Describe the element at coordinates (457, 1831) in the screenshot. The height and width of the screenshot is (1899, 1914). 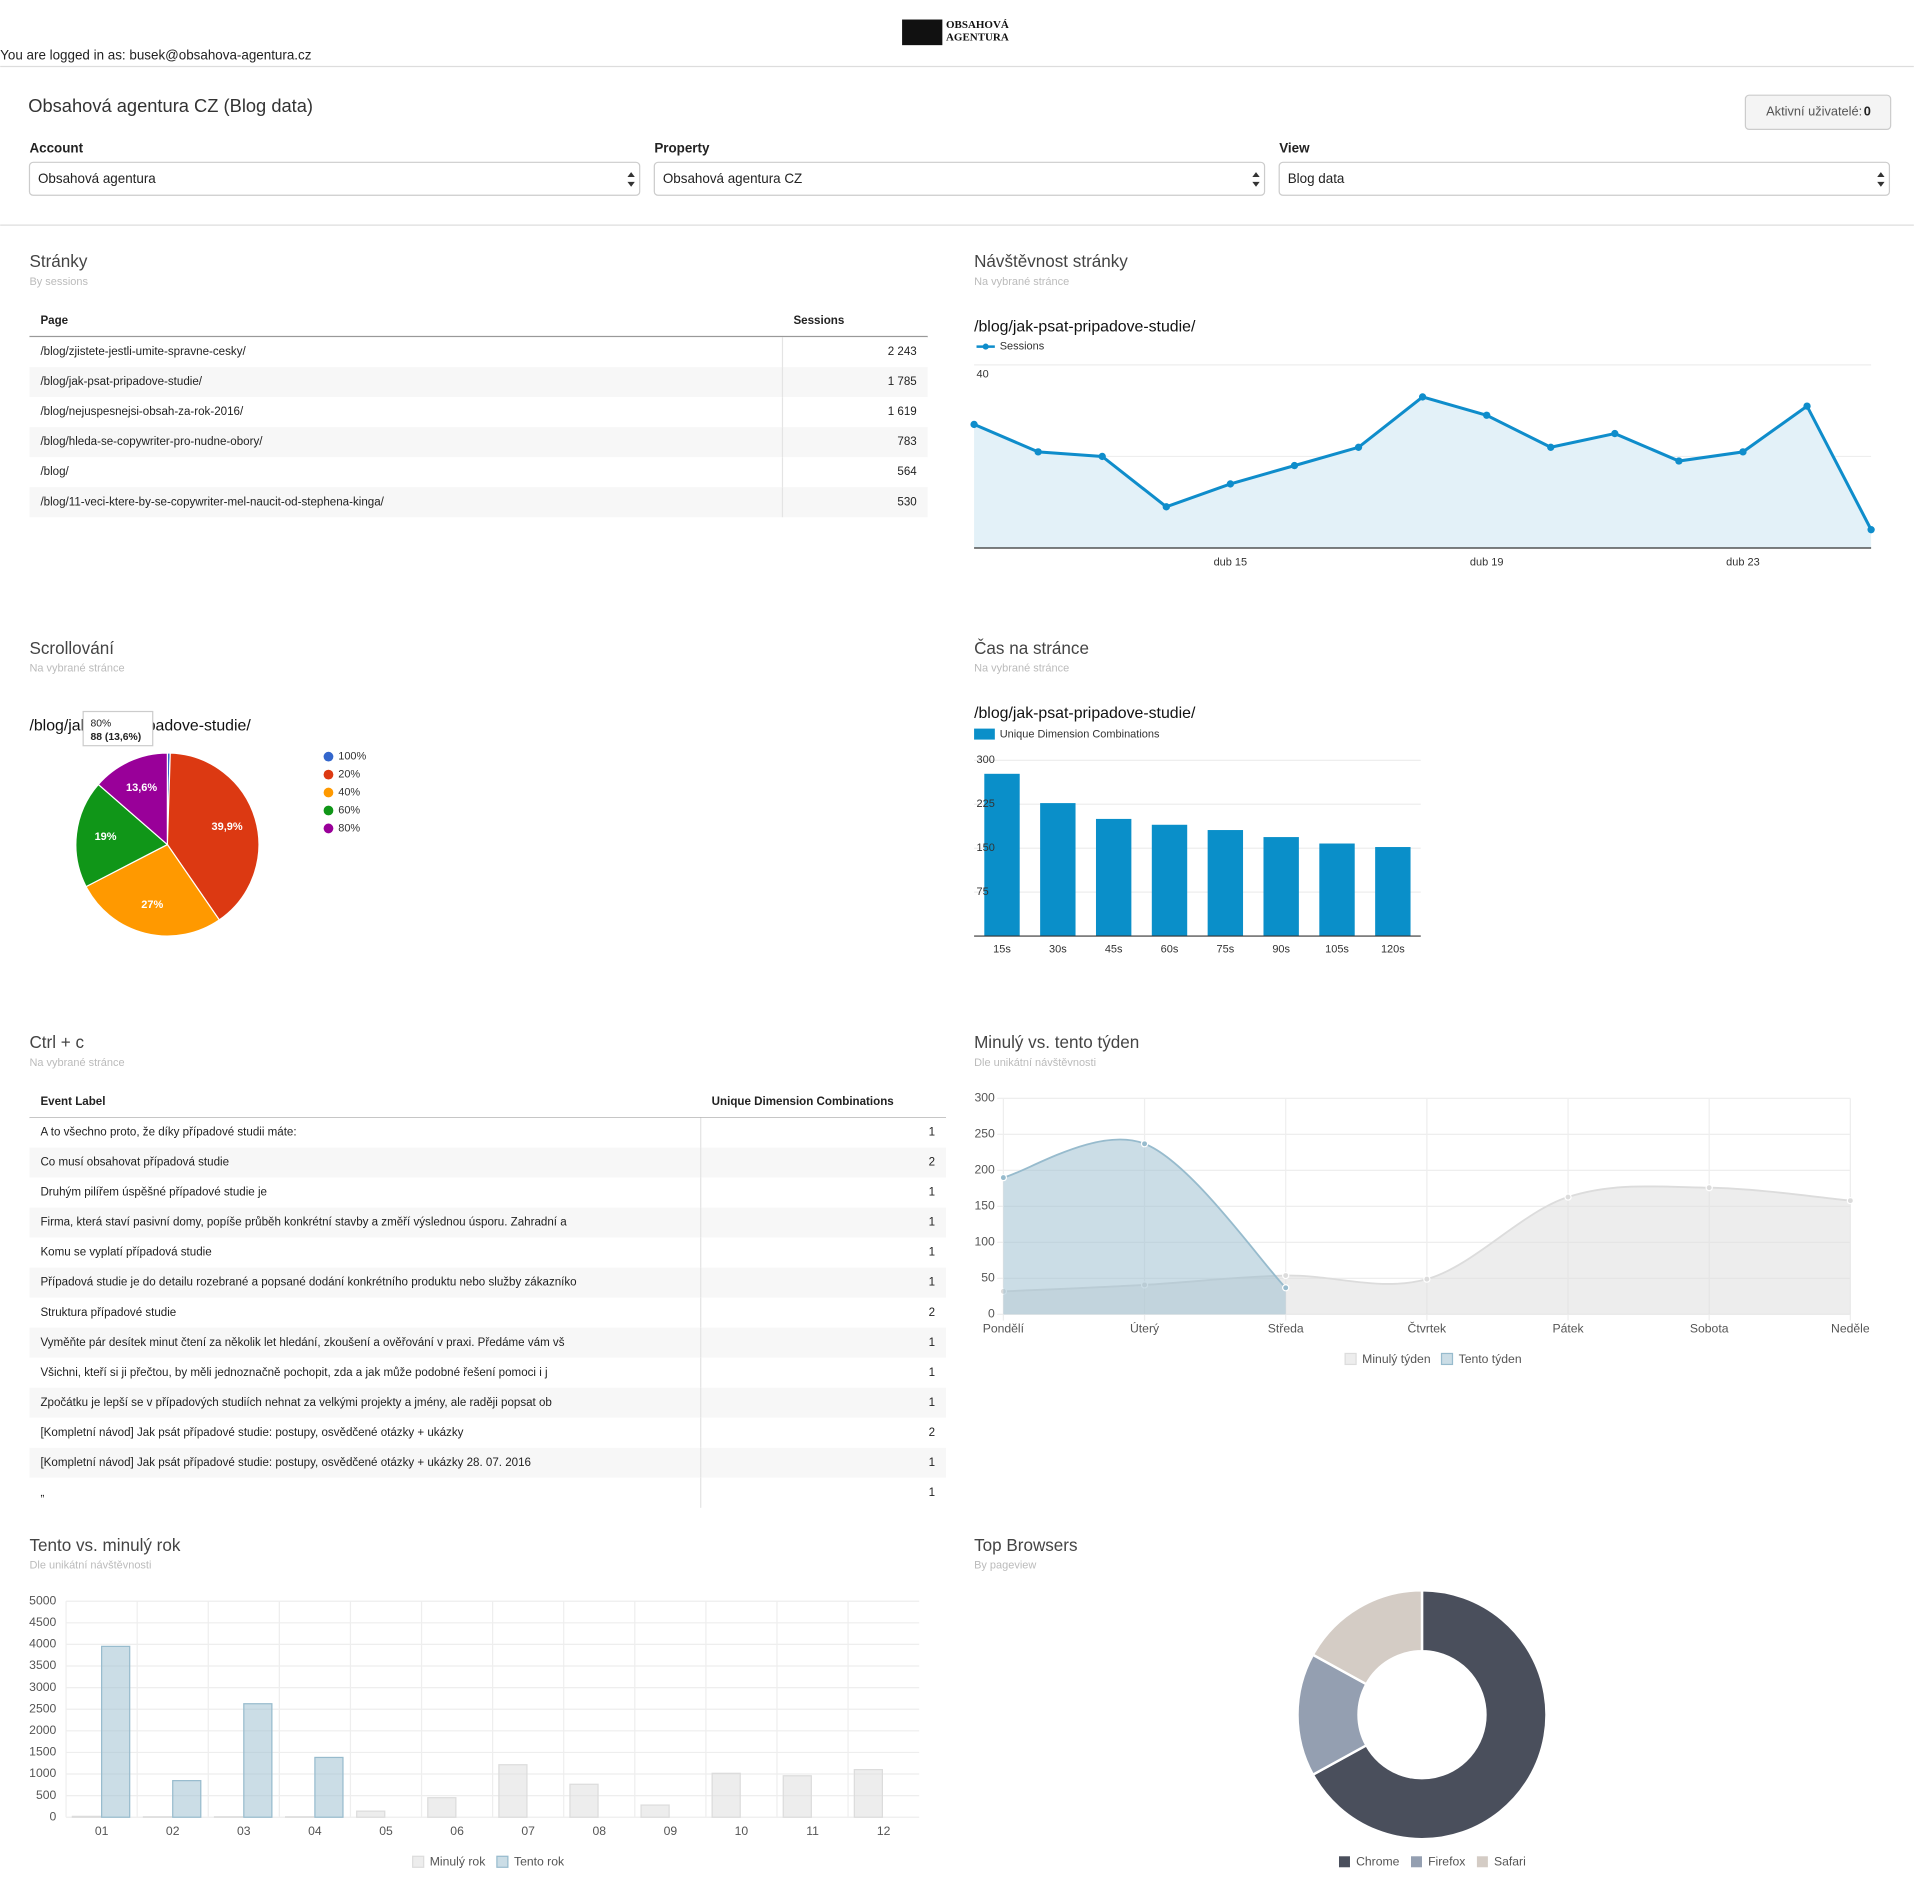
I see `x-tick-label: 06` at that location.